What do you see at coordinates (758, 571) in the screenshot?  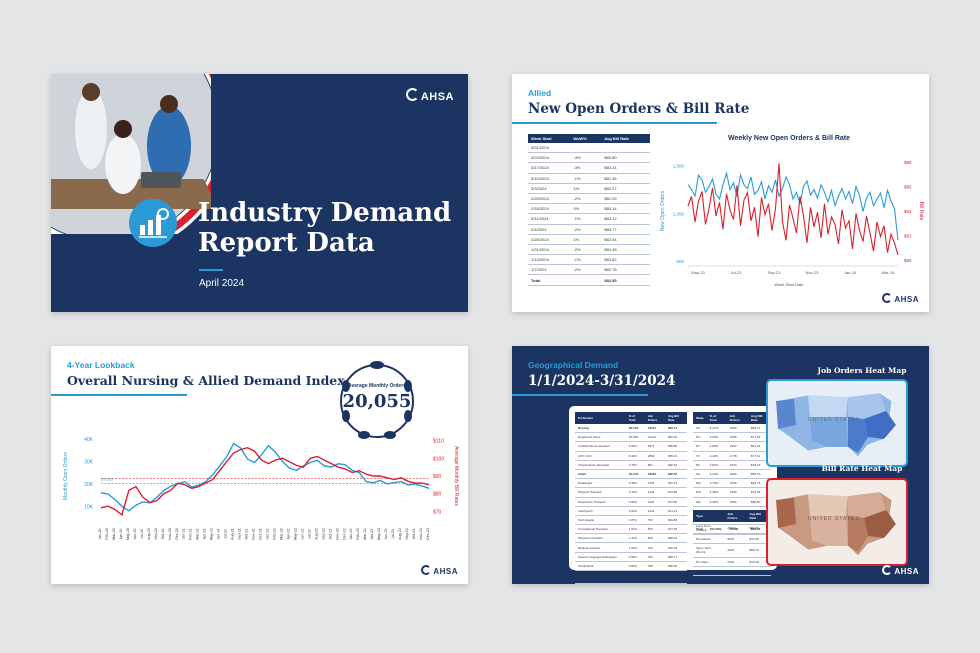 I see `table-cell: $83.39` at bounding box center [758, 571].